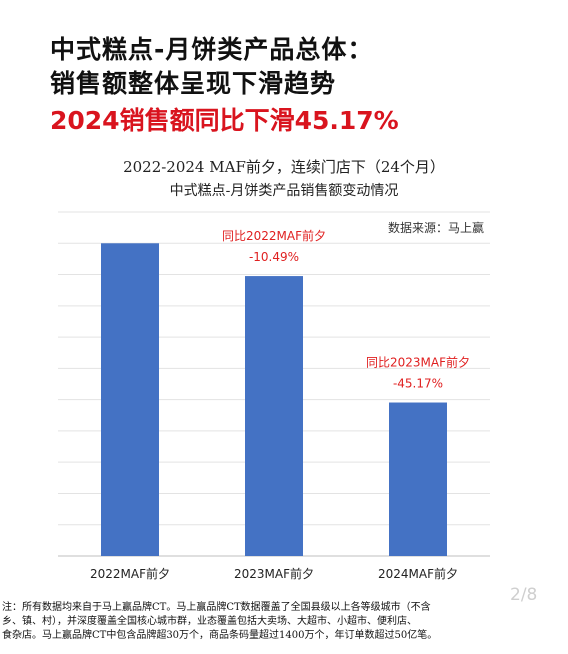 The width and height of the screenshot is (568, 654). Describe the element at coordinates (436, 228) in the screenshot. I see `data-source: 数据来源：马上赢` at that location.